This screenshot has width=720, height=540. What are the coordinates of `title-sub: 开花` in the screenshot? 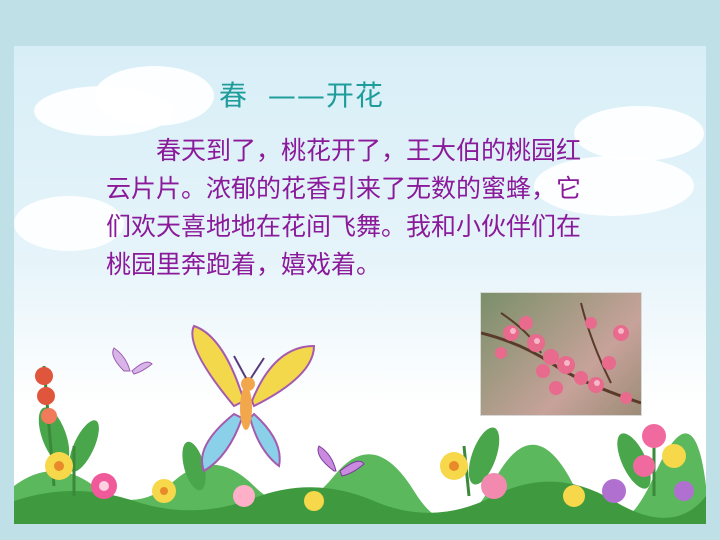 It's located at (354, 95).